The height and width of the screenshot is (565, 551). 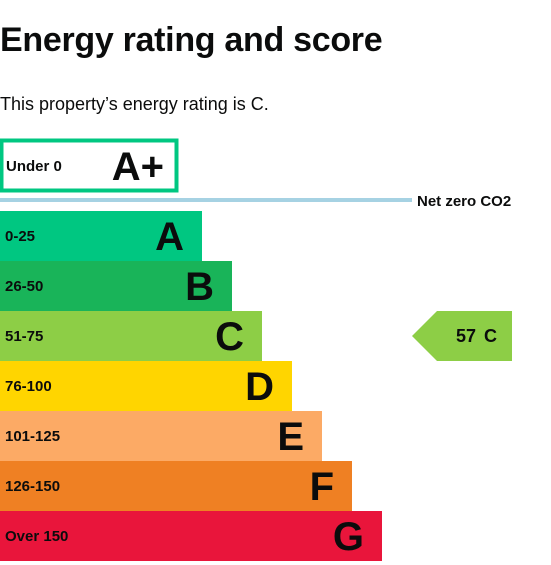 I want to click on band-bar-b, so click(x=116, y=286).